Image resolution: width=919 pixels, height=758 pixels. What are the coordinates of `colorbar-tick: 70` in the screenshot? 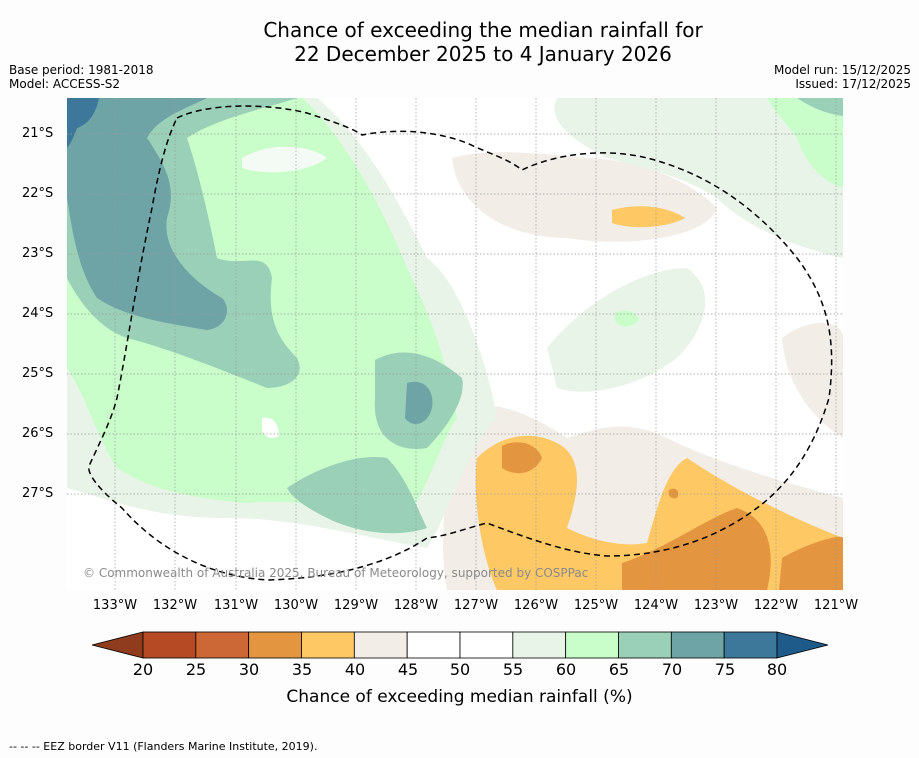 It's located at (672, 669).